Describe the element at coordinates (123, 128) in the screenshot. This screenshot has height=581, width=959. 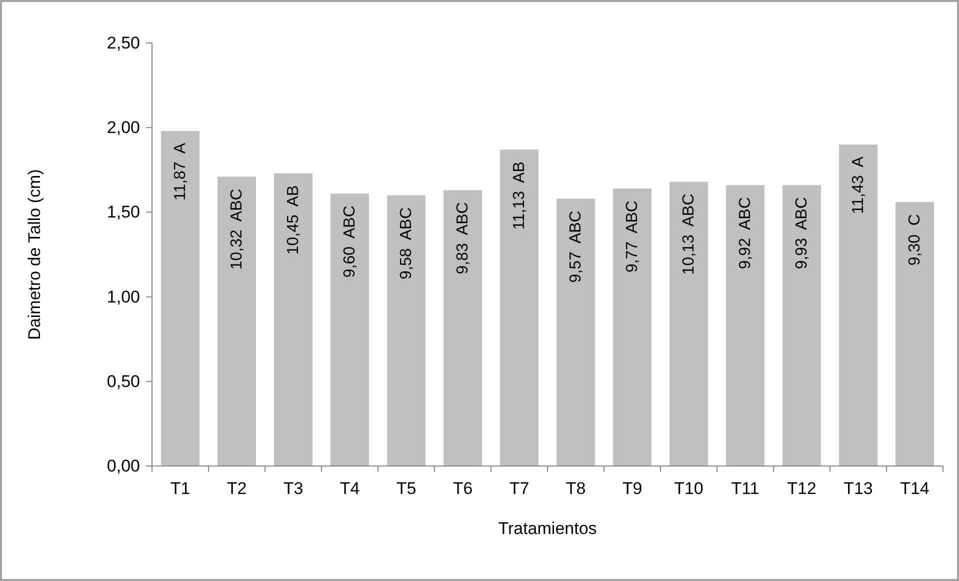
I see `y-tick-label: 2,00` at that location.